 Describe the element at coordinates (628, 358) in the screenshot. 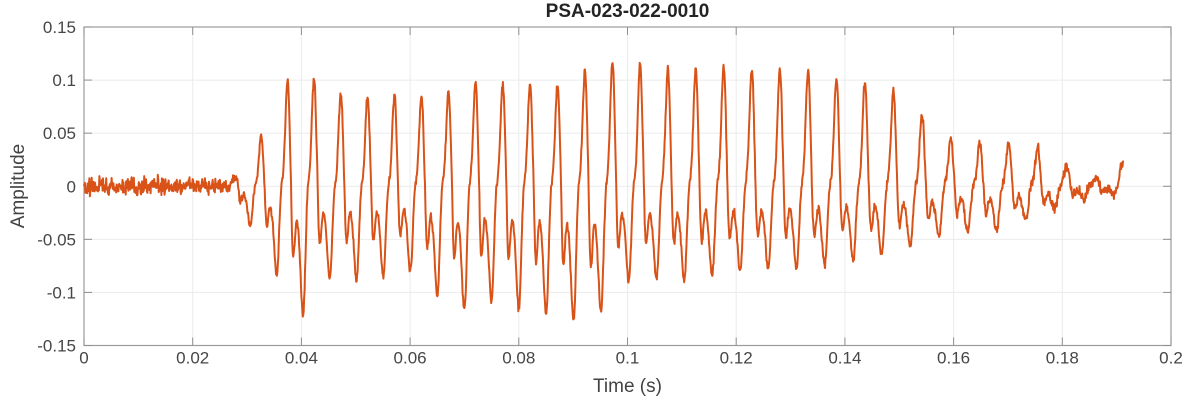

I see `x-tick-label: 0.1` at that location.